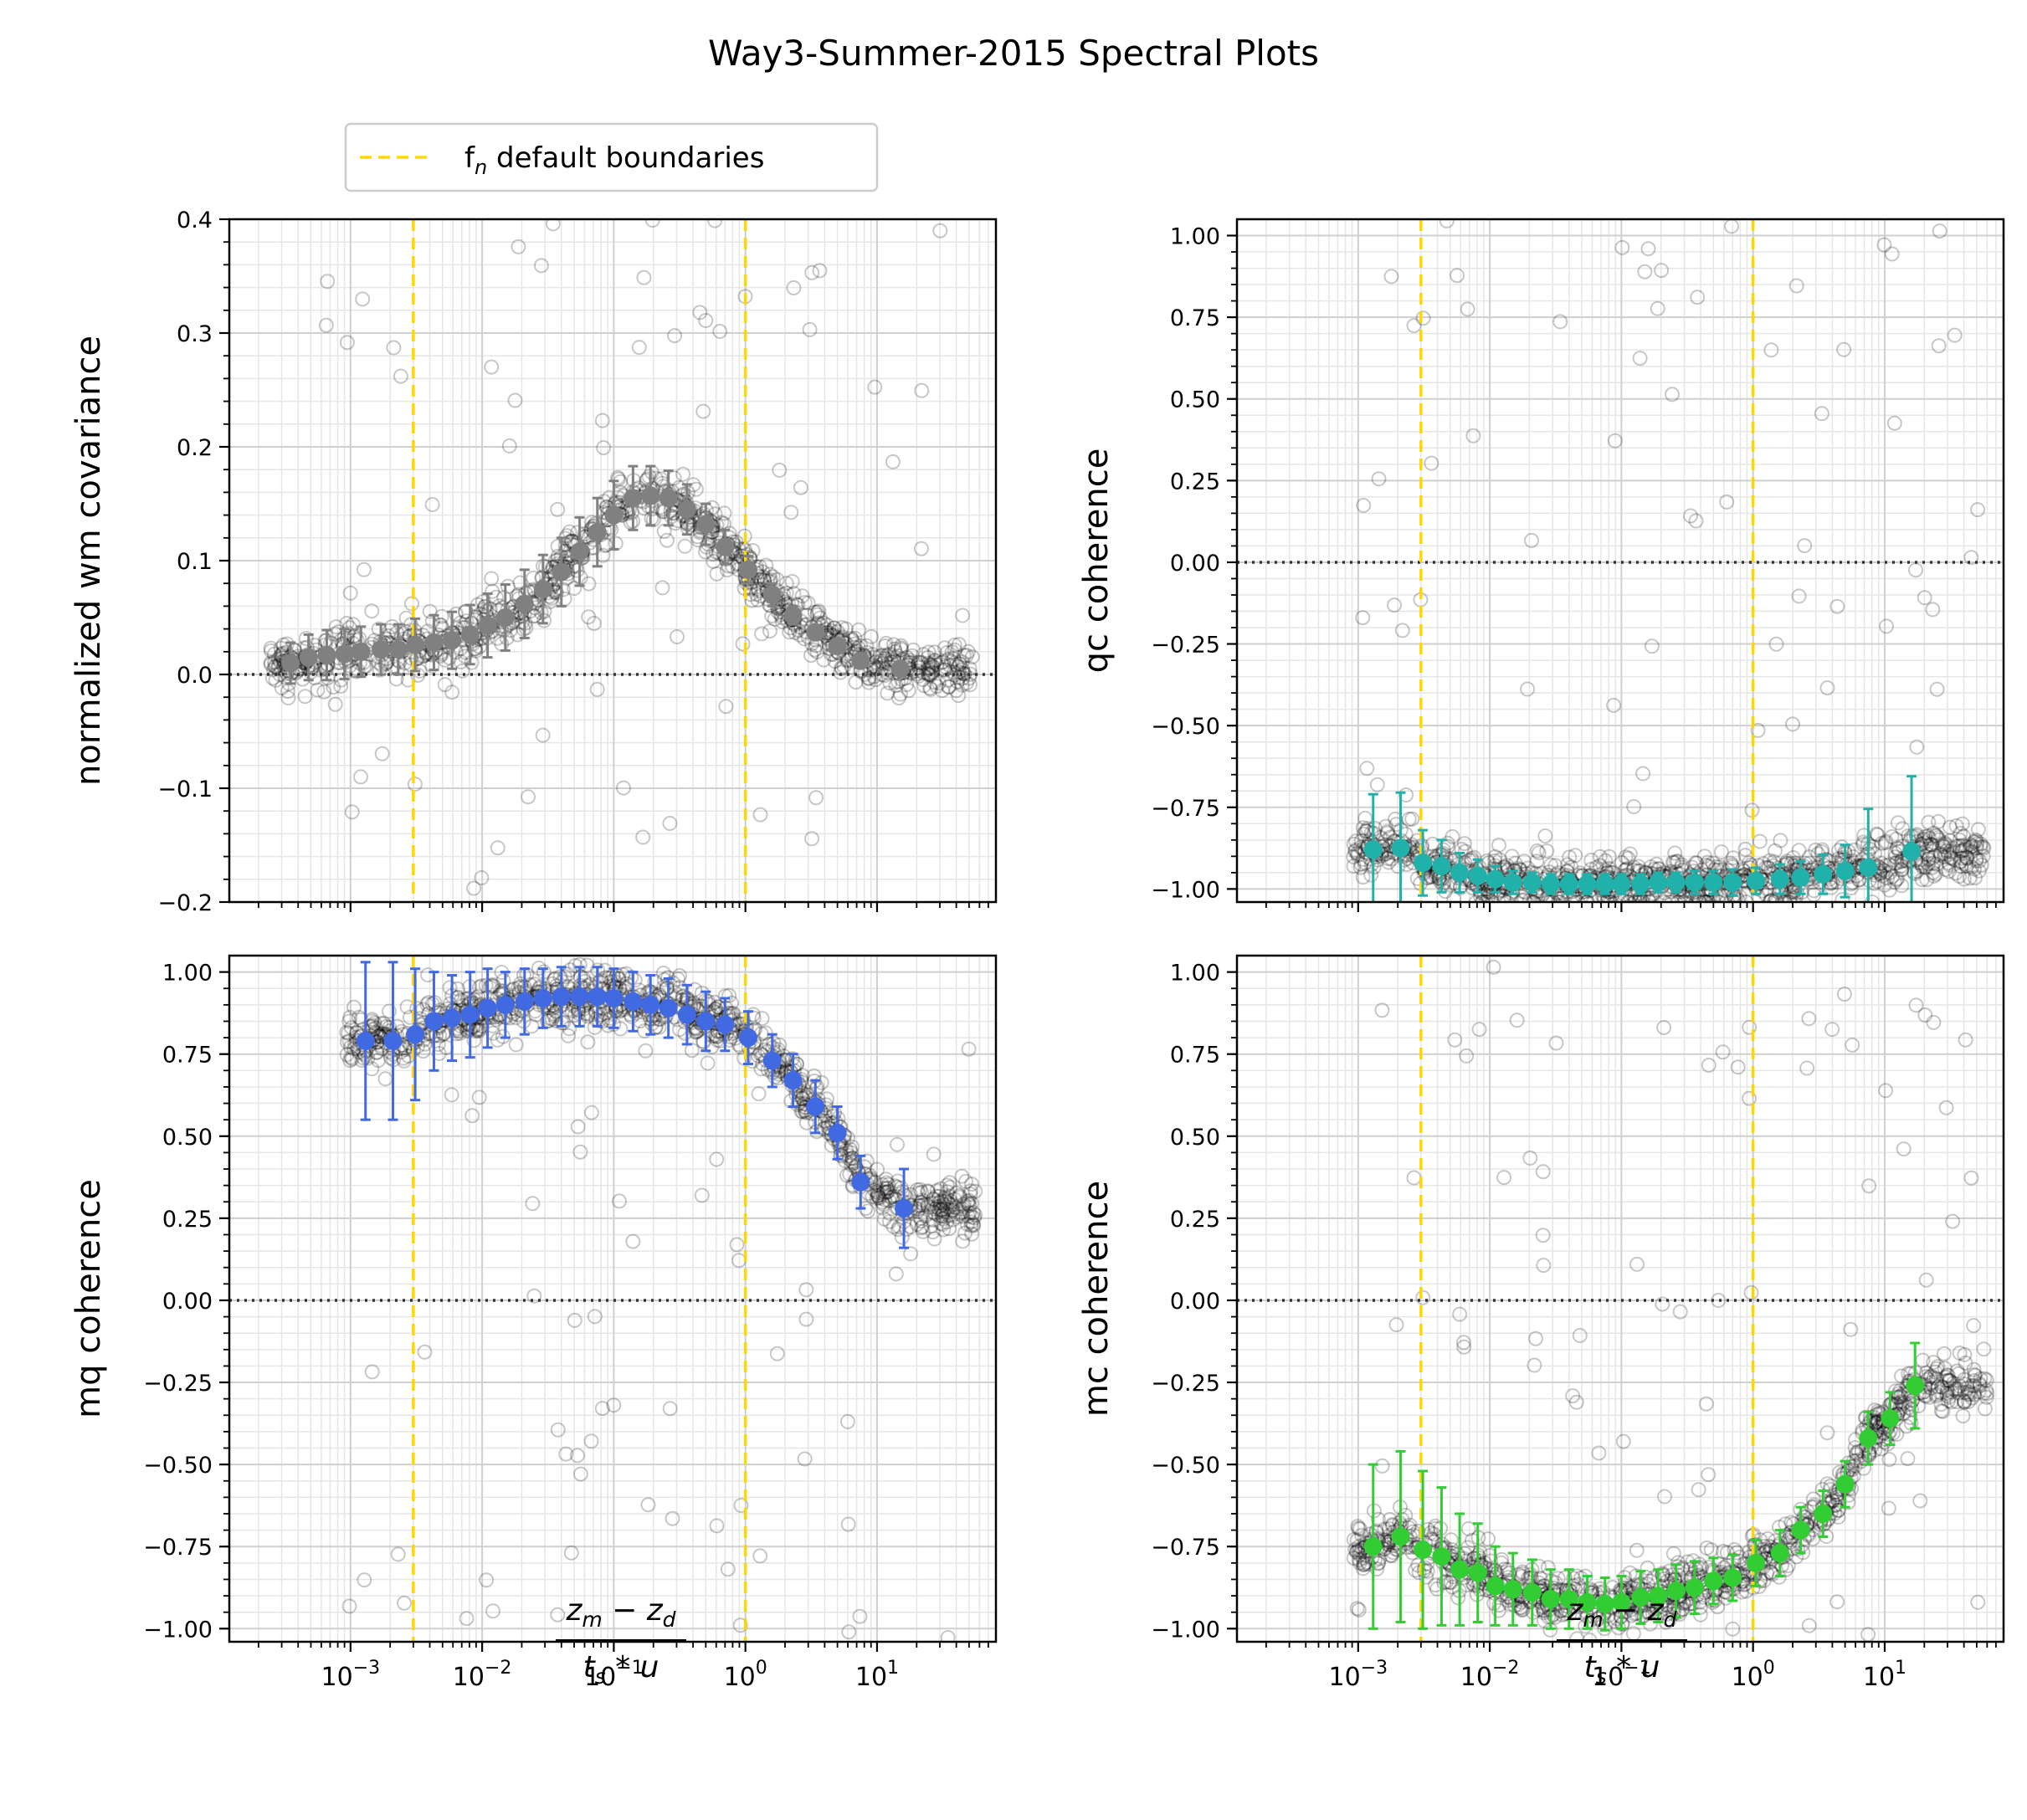 Image resolution: width=2027 pixels, height=1820 pixels. Describe the element at coordinates (351, 1675) in the screenshot. I see `x-tick-label: 10−3` at that location.